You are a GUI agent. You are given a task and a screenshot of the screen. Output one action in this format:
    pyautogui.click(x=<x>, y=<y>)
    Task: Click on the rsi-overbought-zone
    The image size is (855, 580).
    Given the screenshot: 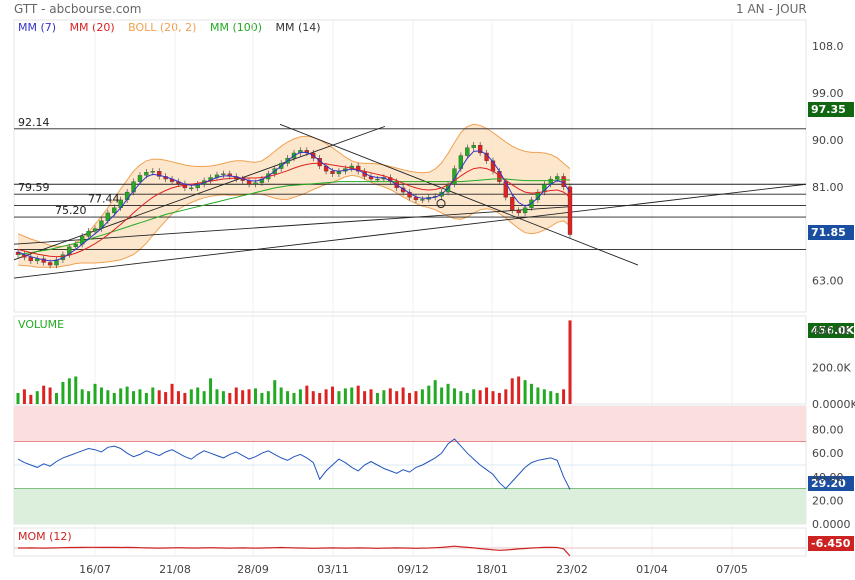 What is the action you would take?
    pyautogui.click(x=410, y=424)
    